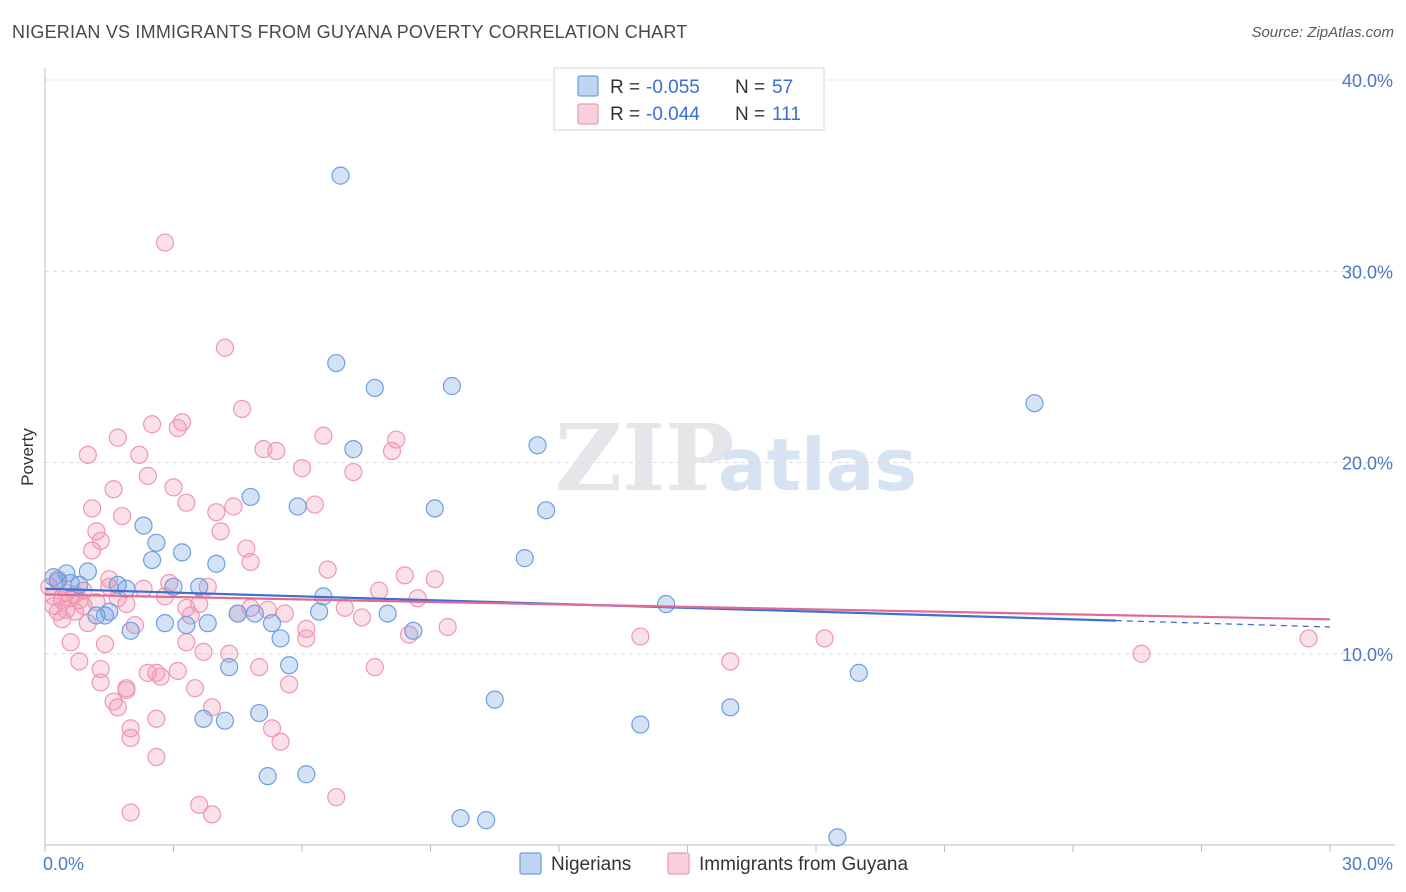  I want to click on trend-line-guyana, so click(687, 607).